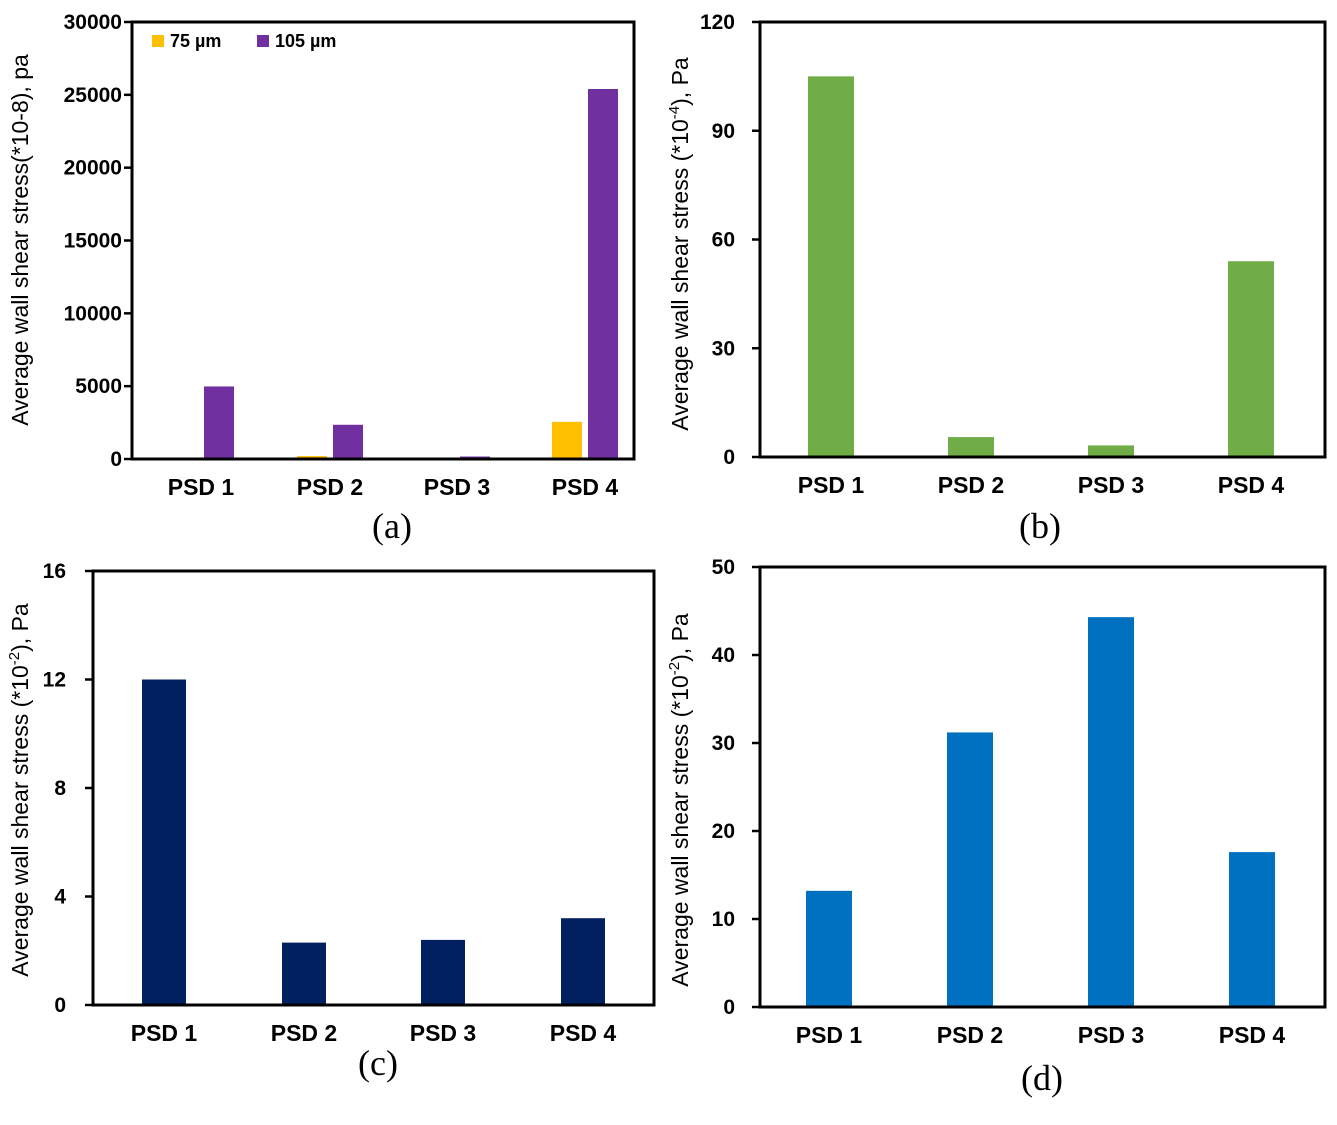 The width and height of the screenshot is (1337, 1125). Describe the element at coordinates (723, 567) in the screenshot. I see `y-tick-label: 50` at that location.